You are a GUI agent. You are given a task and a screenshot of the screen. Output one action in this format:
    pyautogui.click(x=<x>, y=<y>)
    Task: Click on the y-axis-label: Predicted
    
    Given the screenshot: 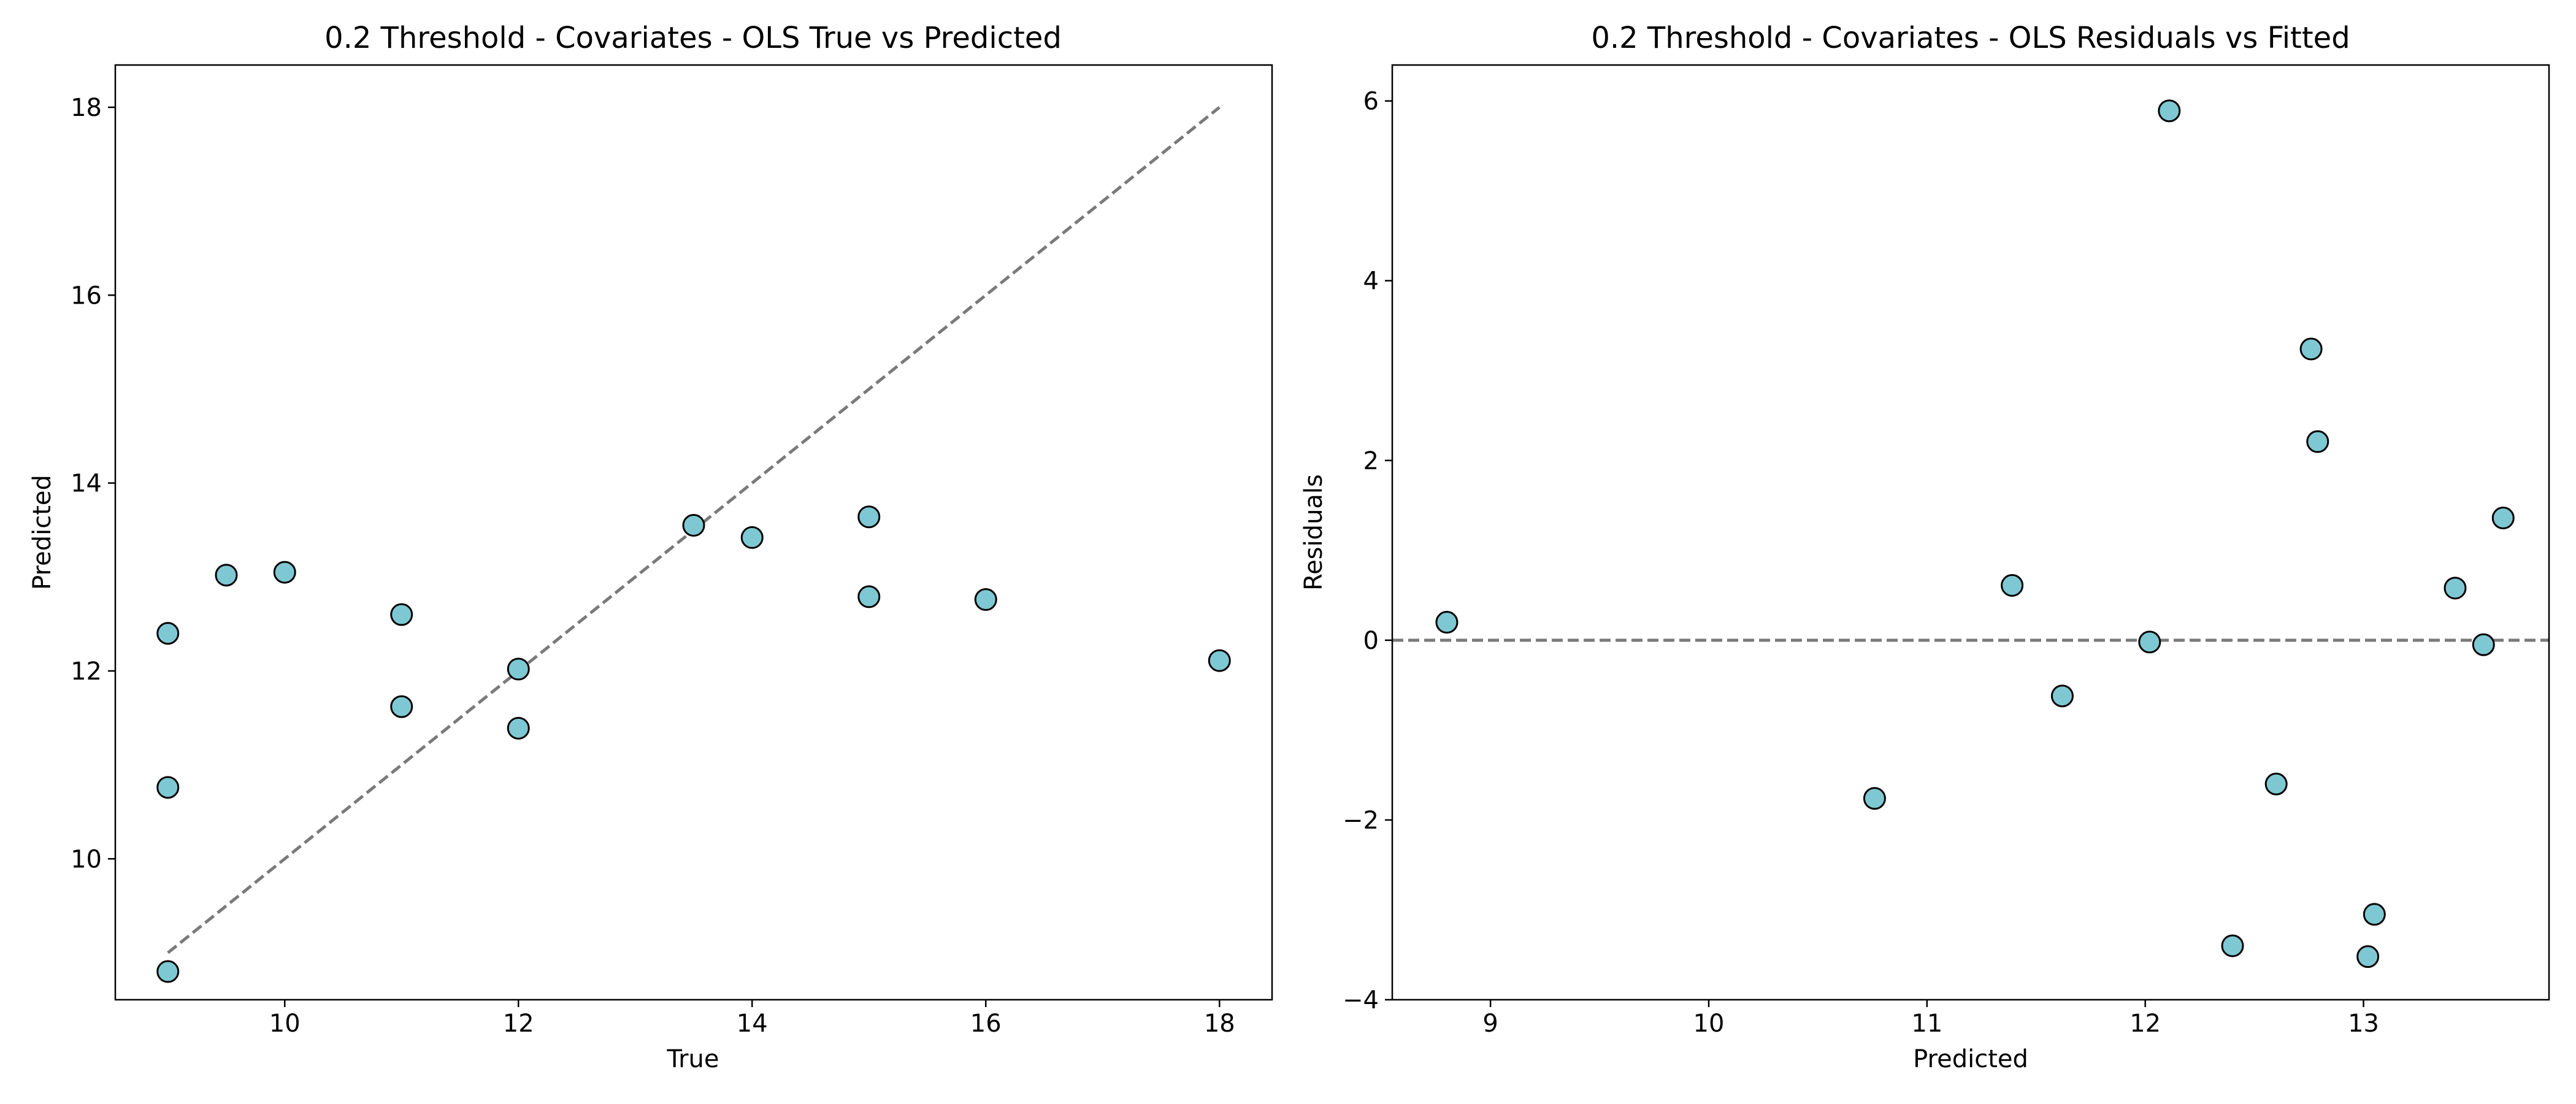 What is the action you would take?
    pyautogui.click(x=42, y=532)
    